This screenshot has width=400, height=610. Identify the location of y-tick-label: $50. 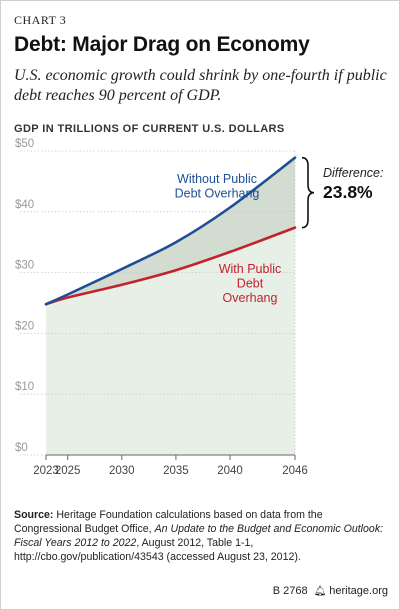
(24, 144).